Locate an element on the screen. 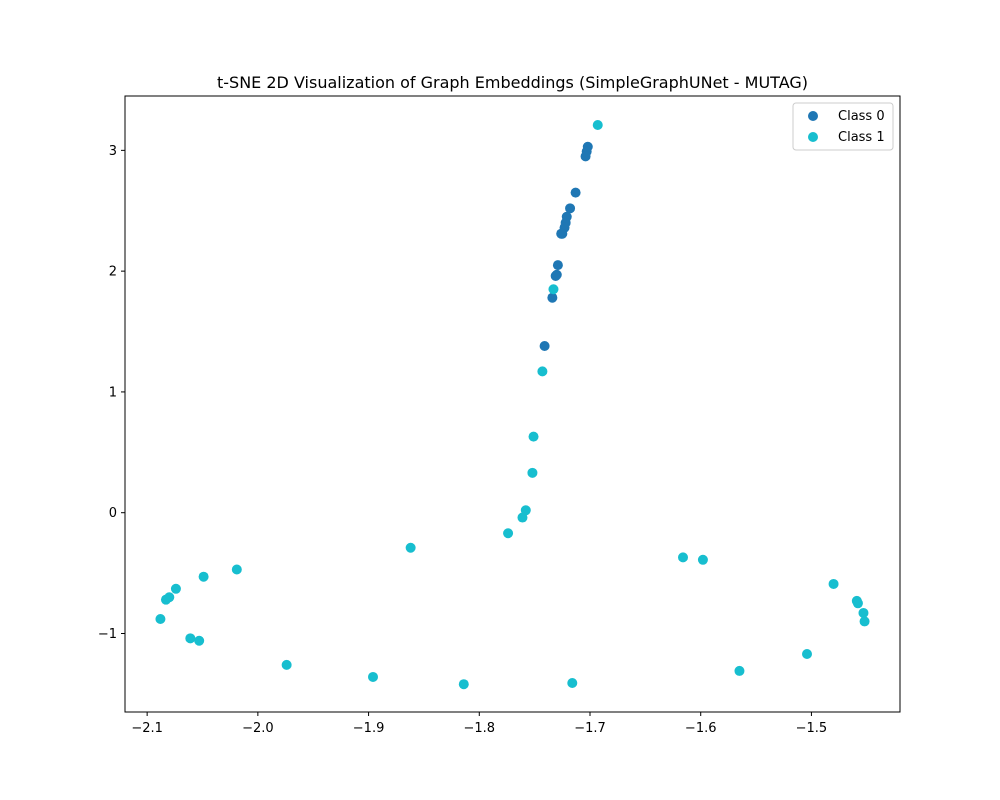 Image resolution: width=1000 pixels, height=800 pixels. legend-box is located at coordinates (843, 126).